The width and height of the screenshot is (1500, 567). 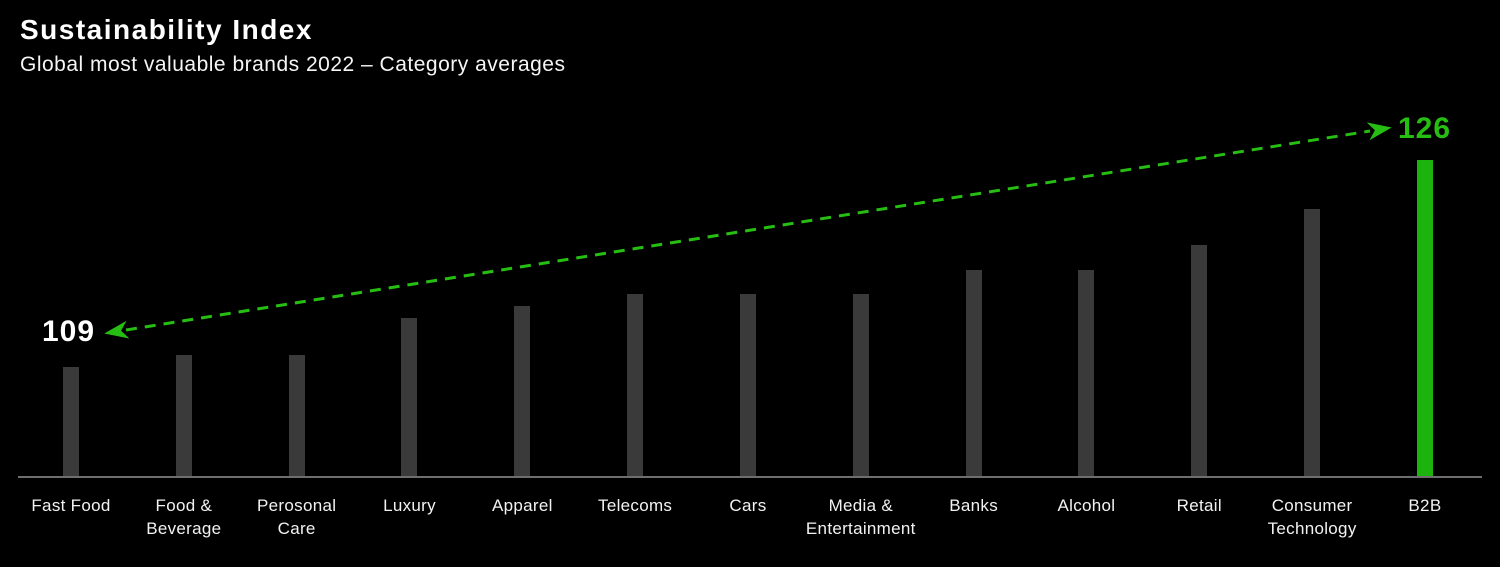 What do you see at coordinates (1312, 343) in the screenshot?
I see `bar-consumer-technology` at bounding box center [1312, 343].